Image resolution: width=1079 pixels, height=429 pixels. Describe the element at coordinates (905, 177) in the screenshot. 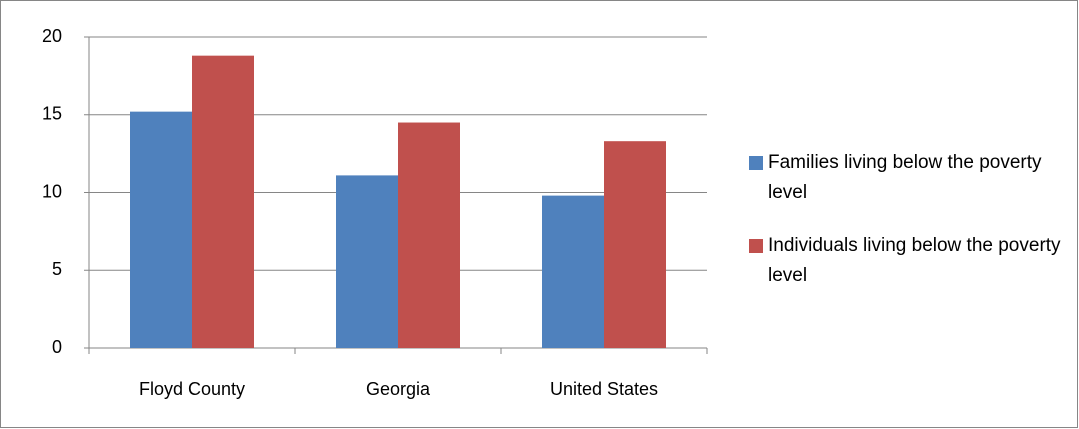

I see `legend-label: Families living below the poverty level` at that location.